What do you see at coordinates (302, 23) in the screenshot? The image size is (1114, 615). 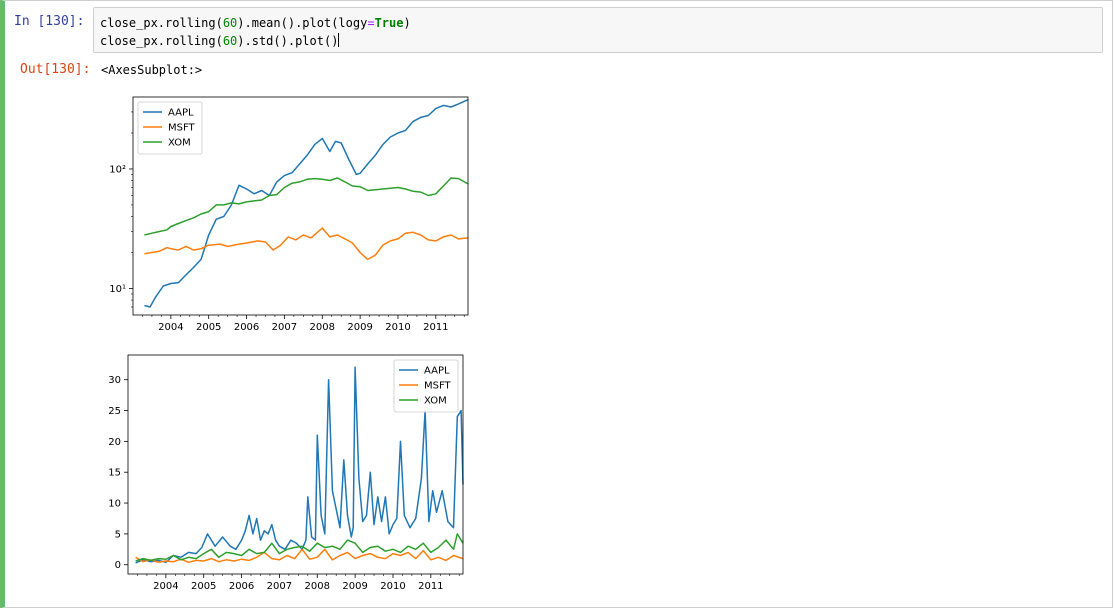 I see `code-token: ).mean().plot(logy` at bounding box center [302, 23].